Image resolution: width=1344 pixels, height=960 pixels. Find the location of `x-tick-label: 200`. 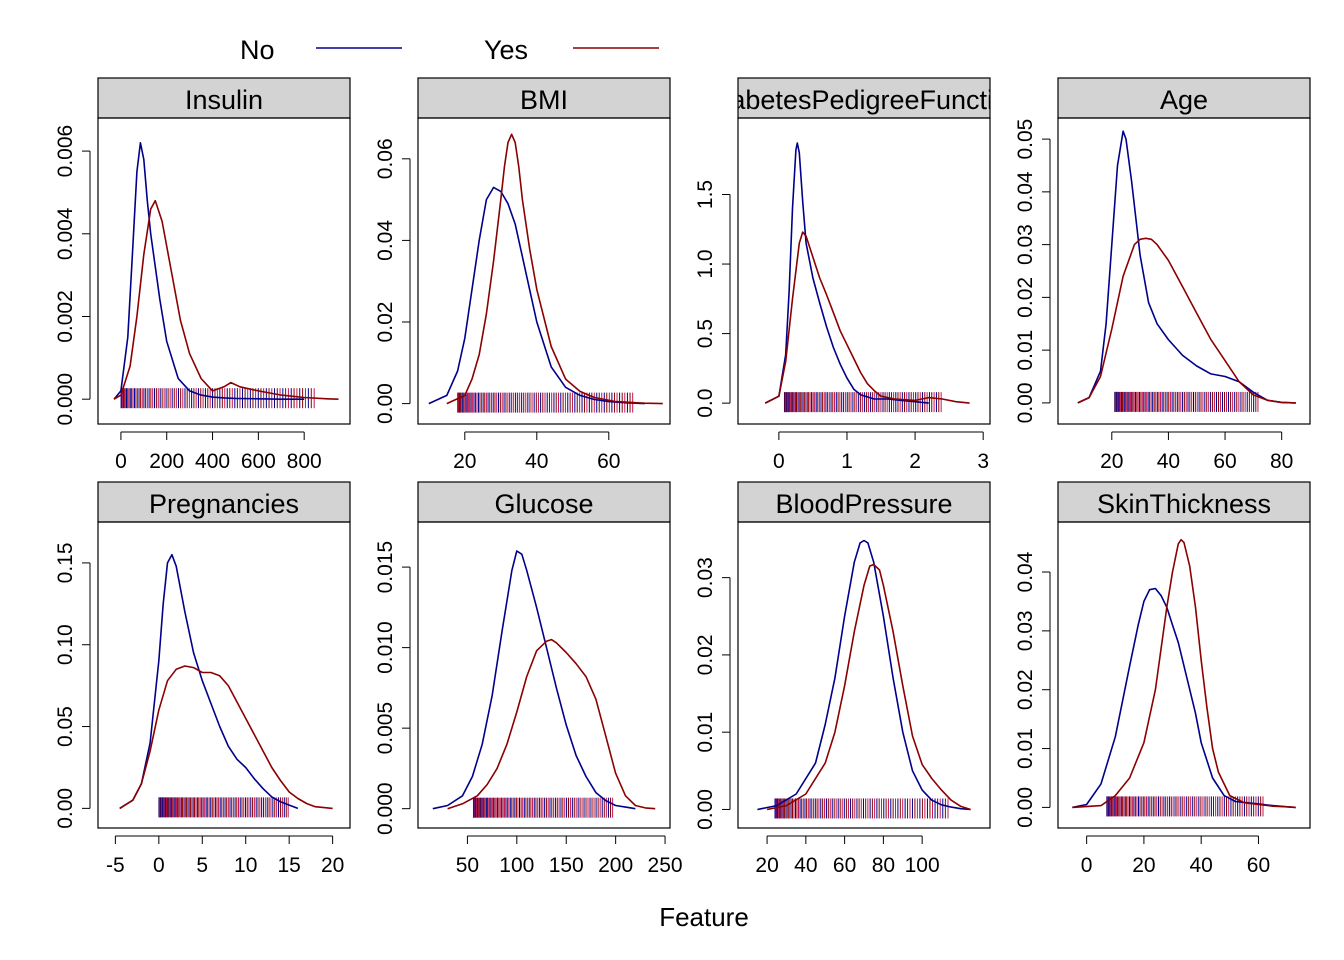

x-tick-label: 200 is located at coordinates (166, 461).